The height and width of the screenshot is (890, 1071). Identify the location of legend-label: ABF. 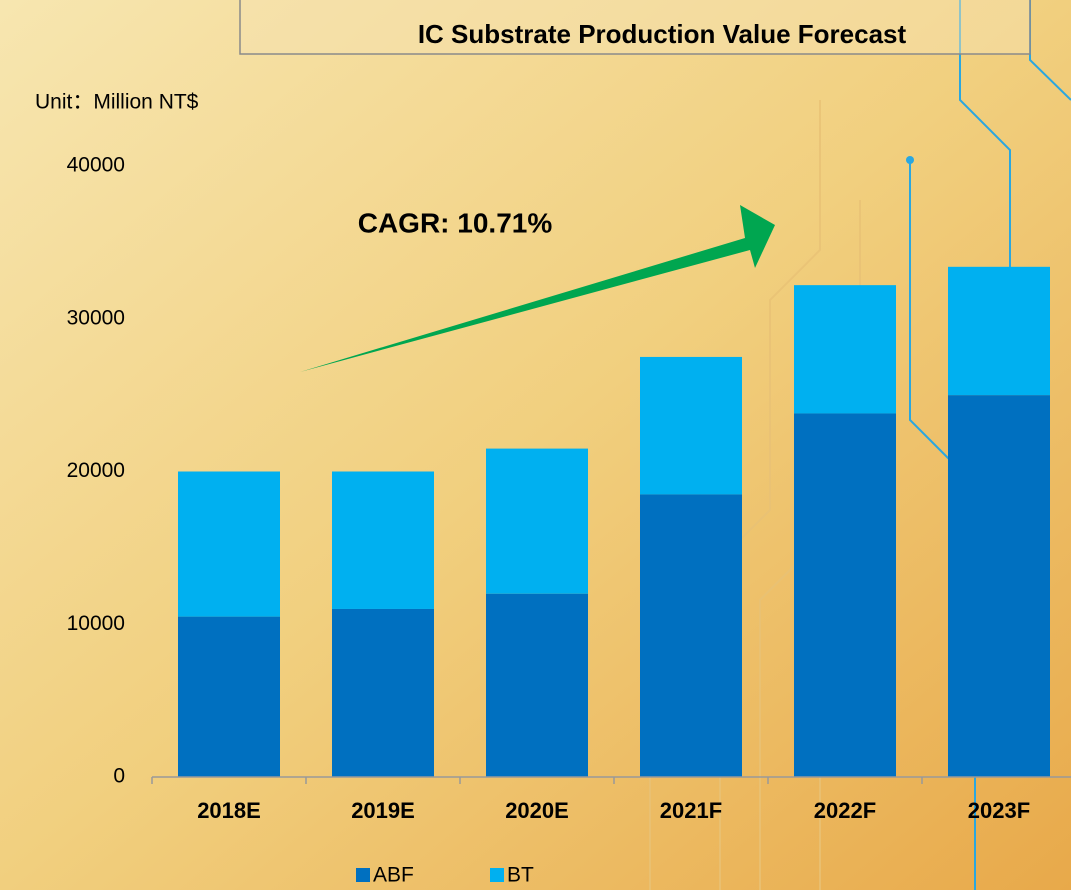
(393, 875).